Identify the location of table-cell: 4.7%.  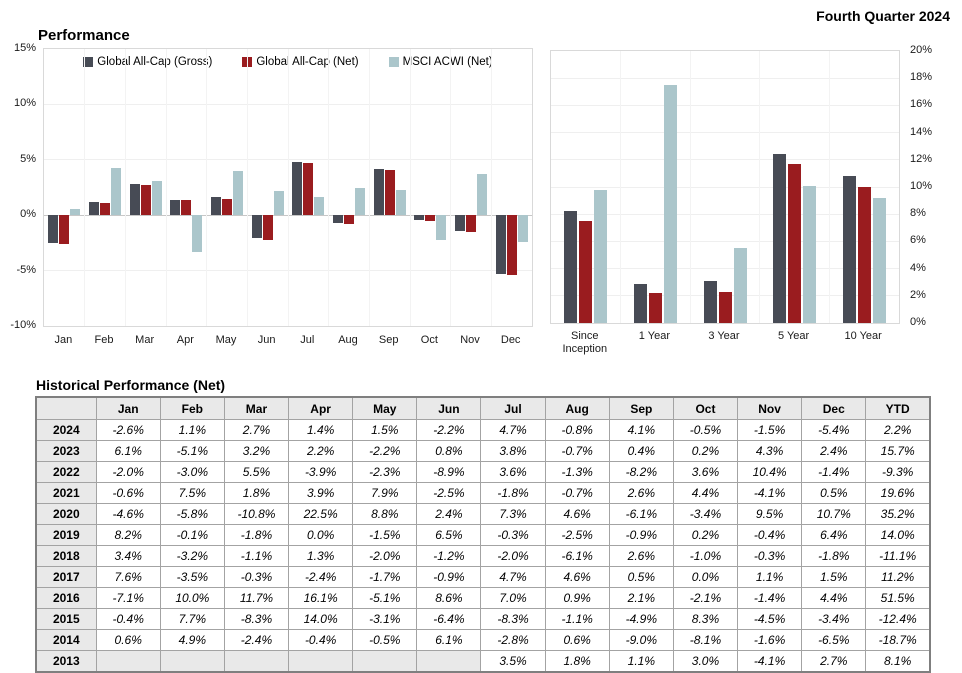
(513, 430).